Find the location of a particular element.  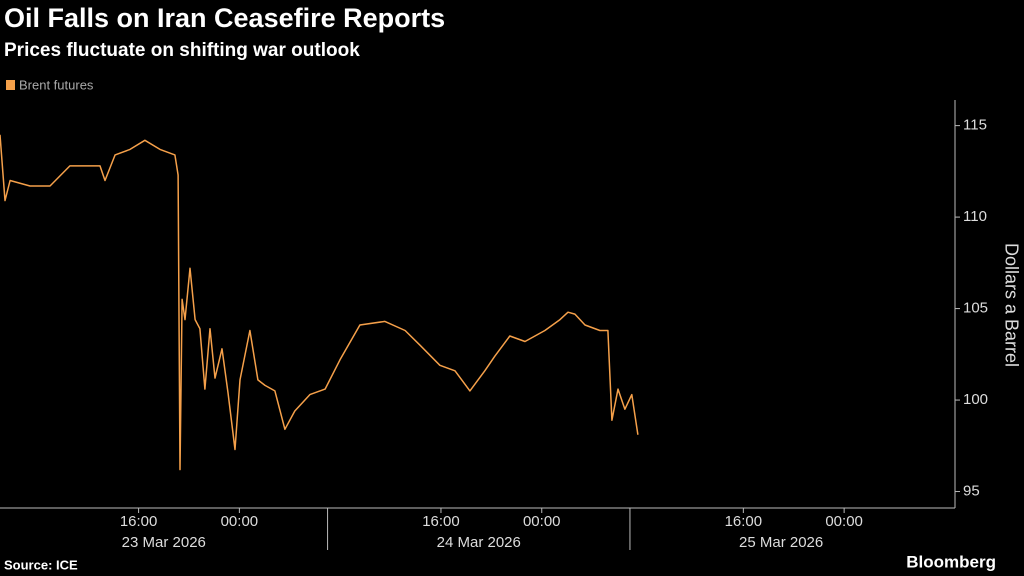

date-label: 25 Mar 2026 is located at coordinates (781, 542).